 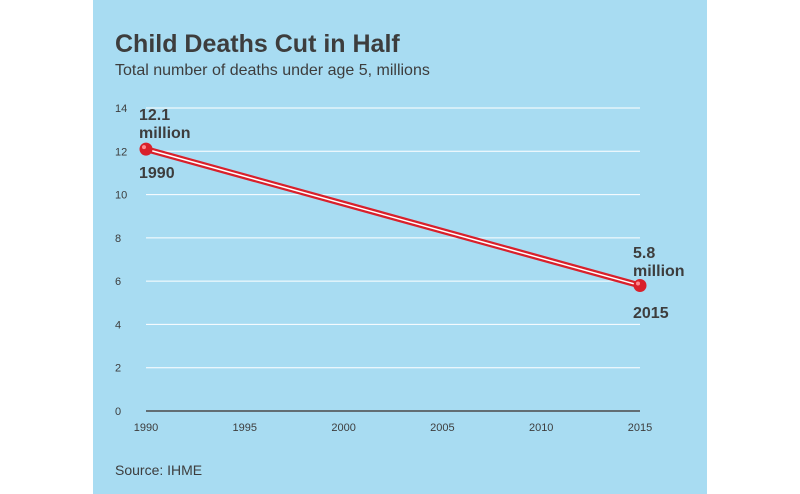 I want to click on x-tick-label: 1995, so click(x=245, y=428).